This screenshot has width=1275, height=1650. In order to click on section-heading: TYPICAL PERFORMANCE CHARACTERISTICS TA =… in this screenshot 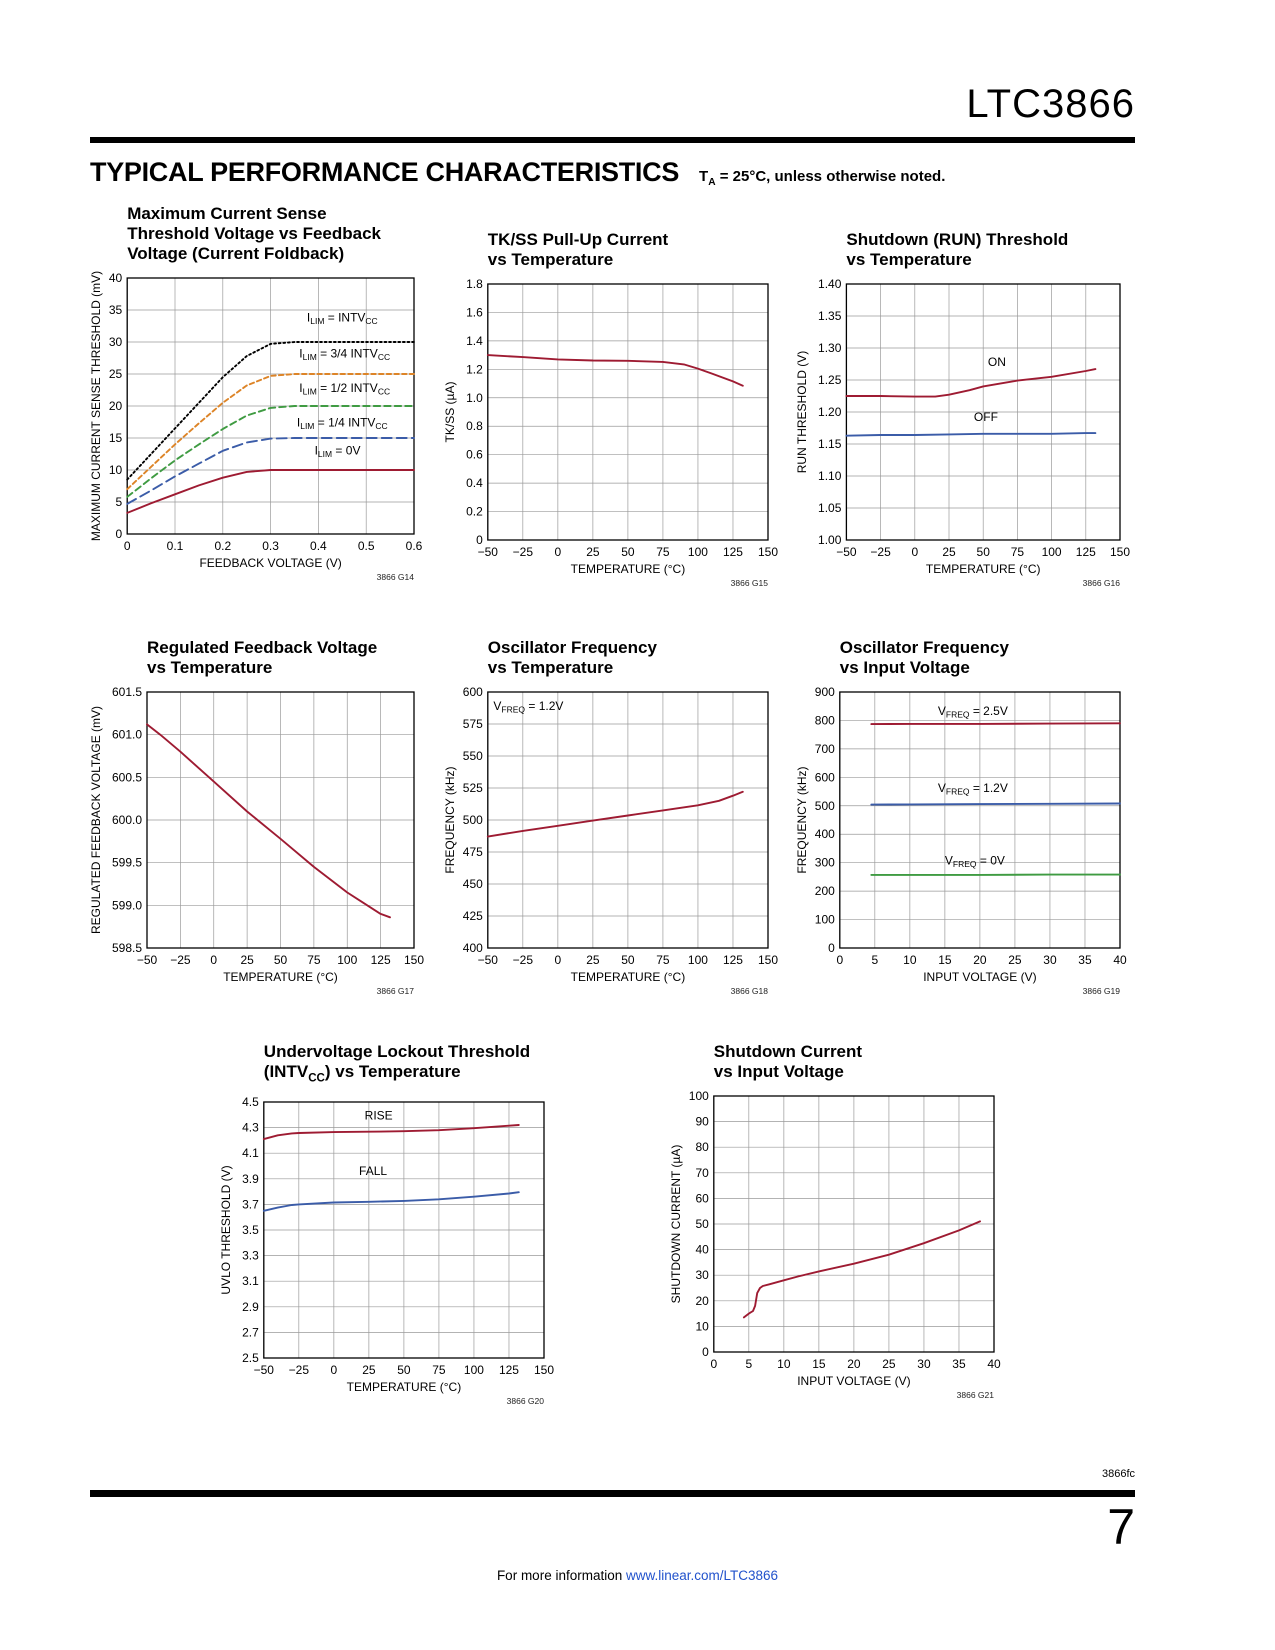, I will do `click(612, 172)`.